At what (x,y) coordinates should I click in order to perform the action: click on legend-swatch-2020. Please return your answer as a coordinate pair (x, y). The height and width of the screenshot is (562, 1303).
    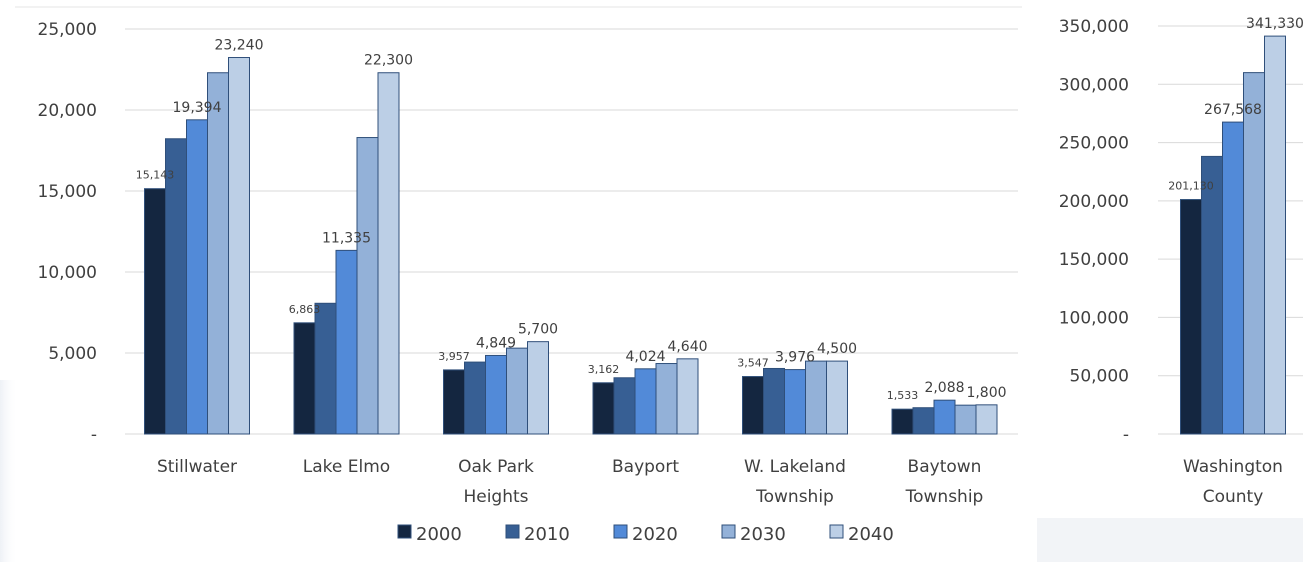
    Looking at the image, I should click on (620, 531).